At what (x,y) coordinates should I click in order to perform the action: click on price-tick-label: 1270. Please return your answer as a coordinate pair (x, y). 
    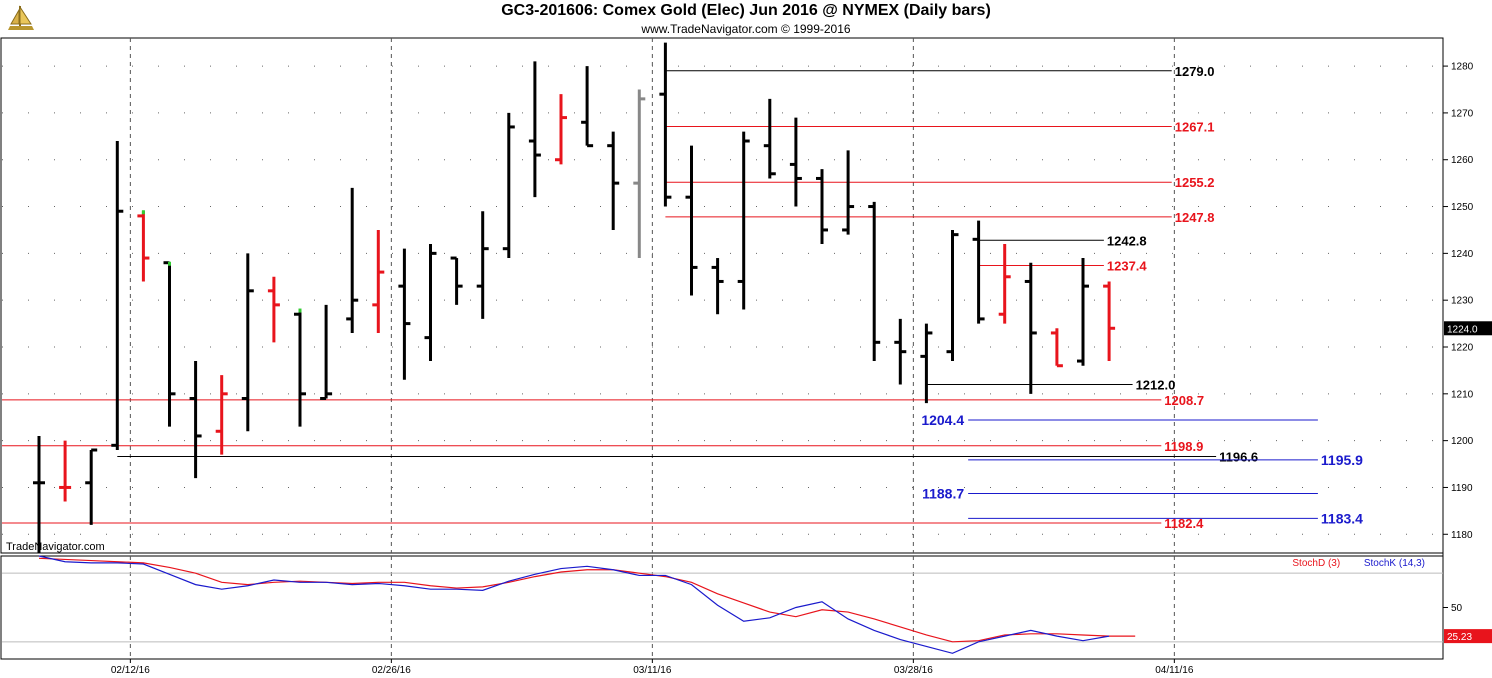
    Looking at the image, I should click on (1462, 113).